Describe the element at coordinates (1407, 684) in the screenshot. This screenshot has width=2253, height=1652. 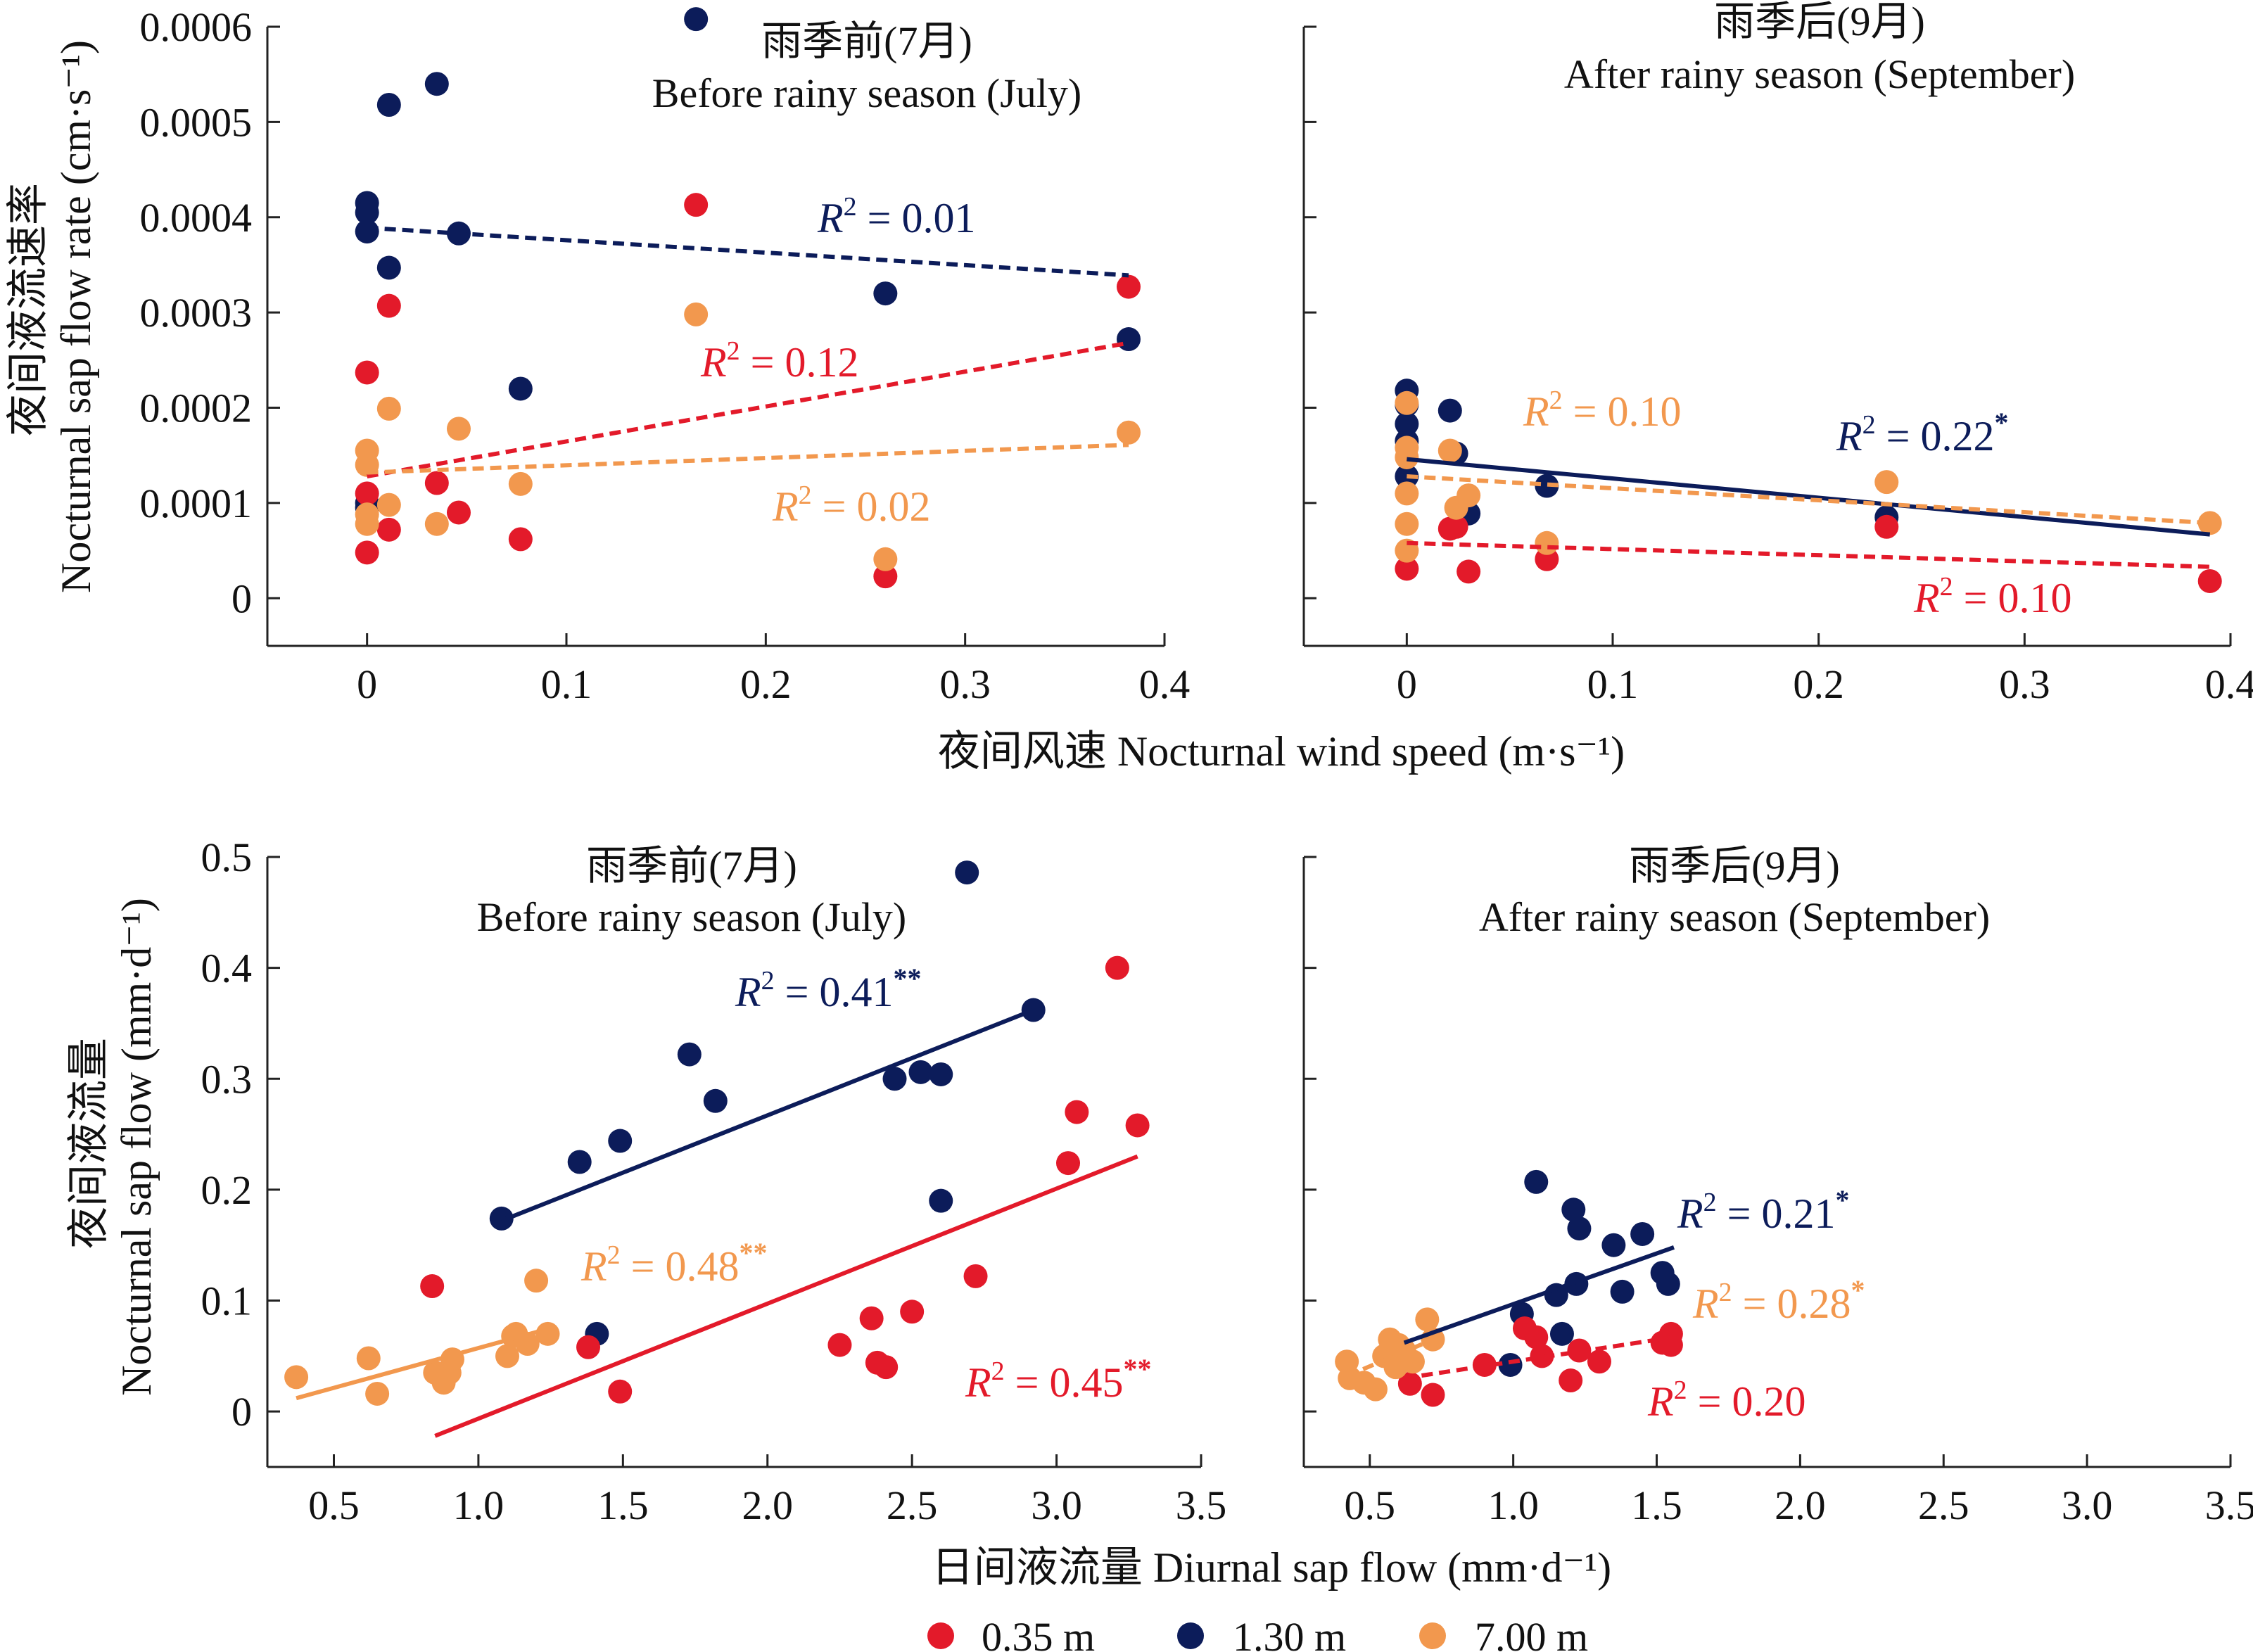
I see `x-tick-label: 0` at that location.